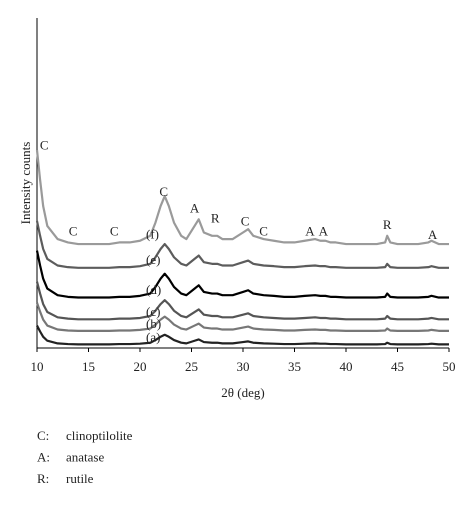 This screenshot has height=506, width=474. Describe the element at coordinates (88, 366) in the screenshot. I see `x-tick-label: 15` at that location.